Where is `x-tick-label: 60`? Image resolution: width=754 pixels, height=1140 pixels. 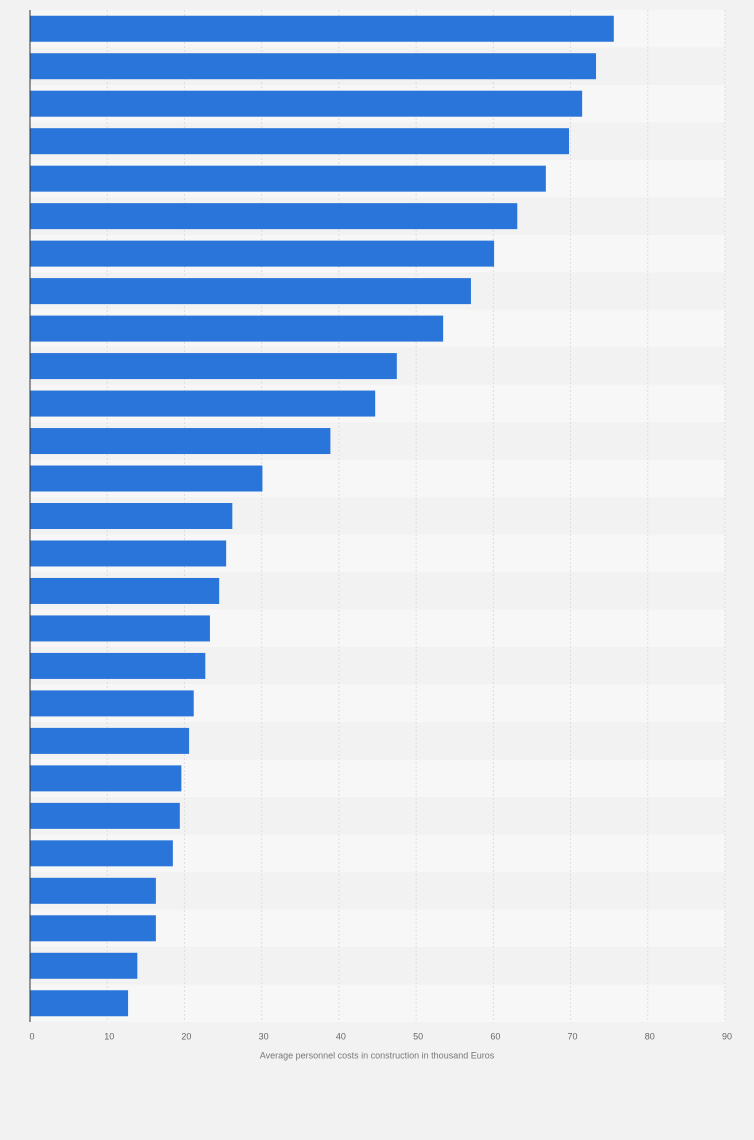 x-tick-label: 60 is located at coordinates (495, 1036).